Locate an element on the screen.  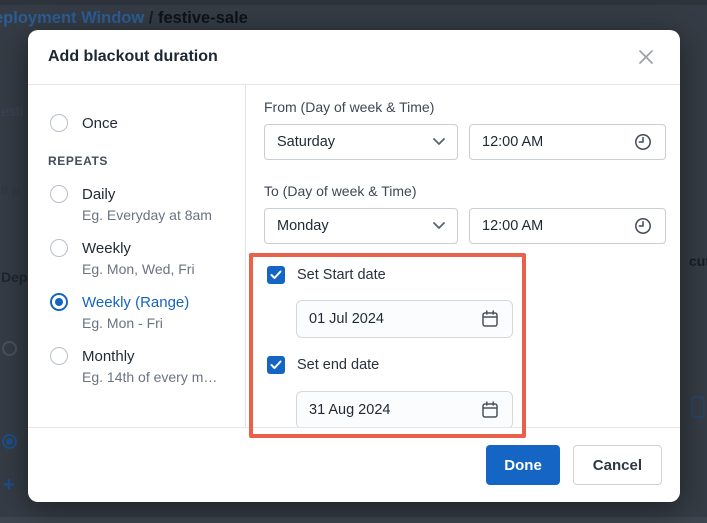
from-label: From (Day of week & Time) is located at coordinates (349, 107).